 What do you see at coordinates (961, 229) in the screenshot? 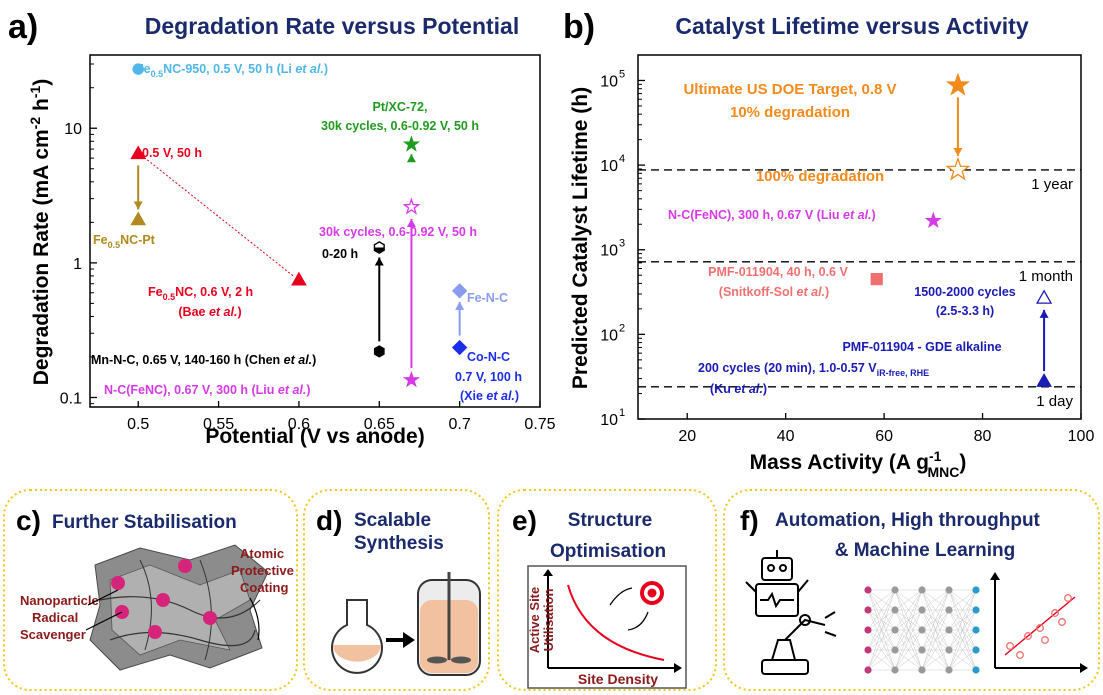
I see `panel-b-points` at bounding box center [961, 229].